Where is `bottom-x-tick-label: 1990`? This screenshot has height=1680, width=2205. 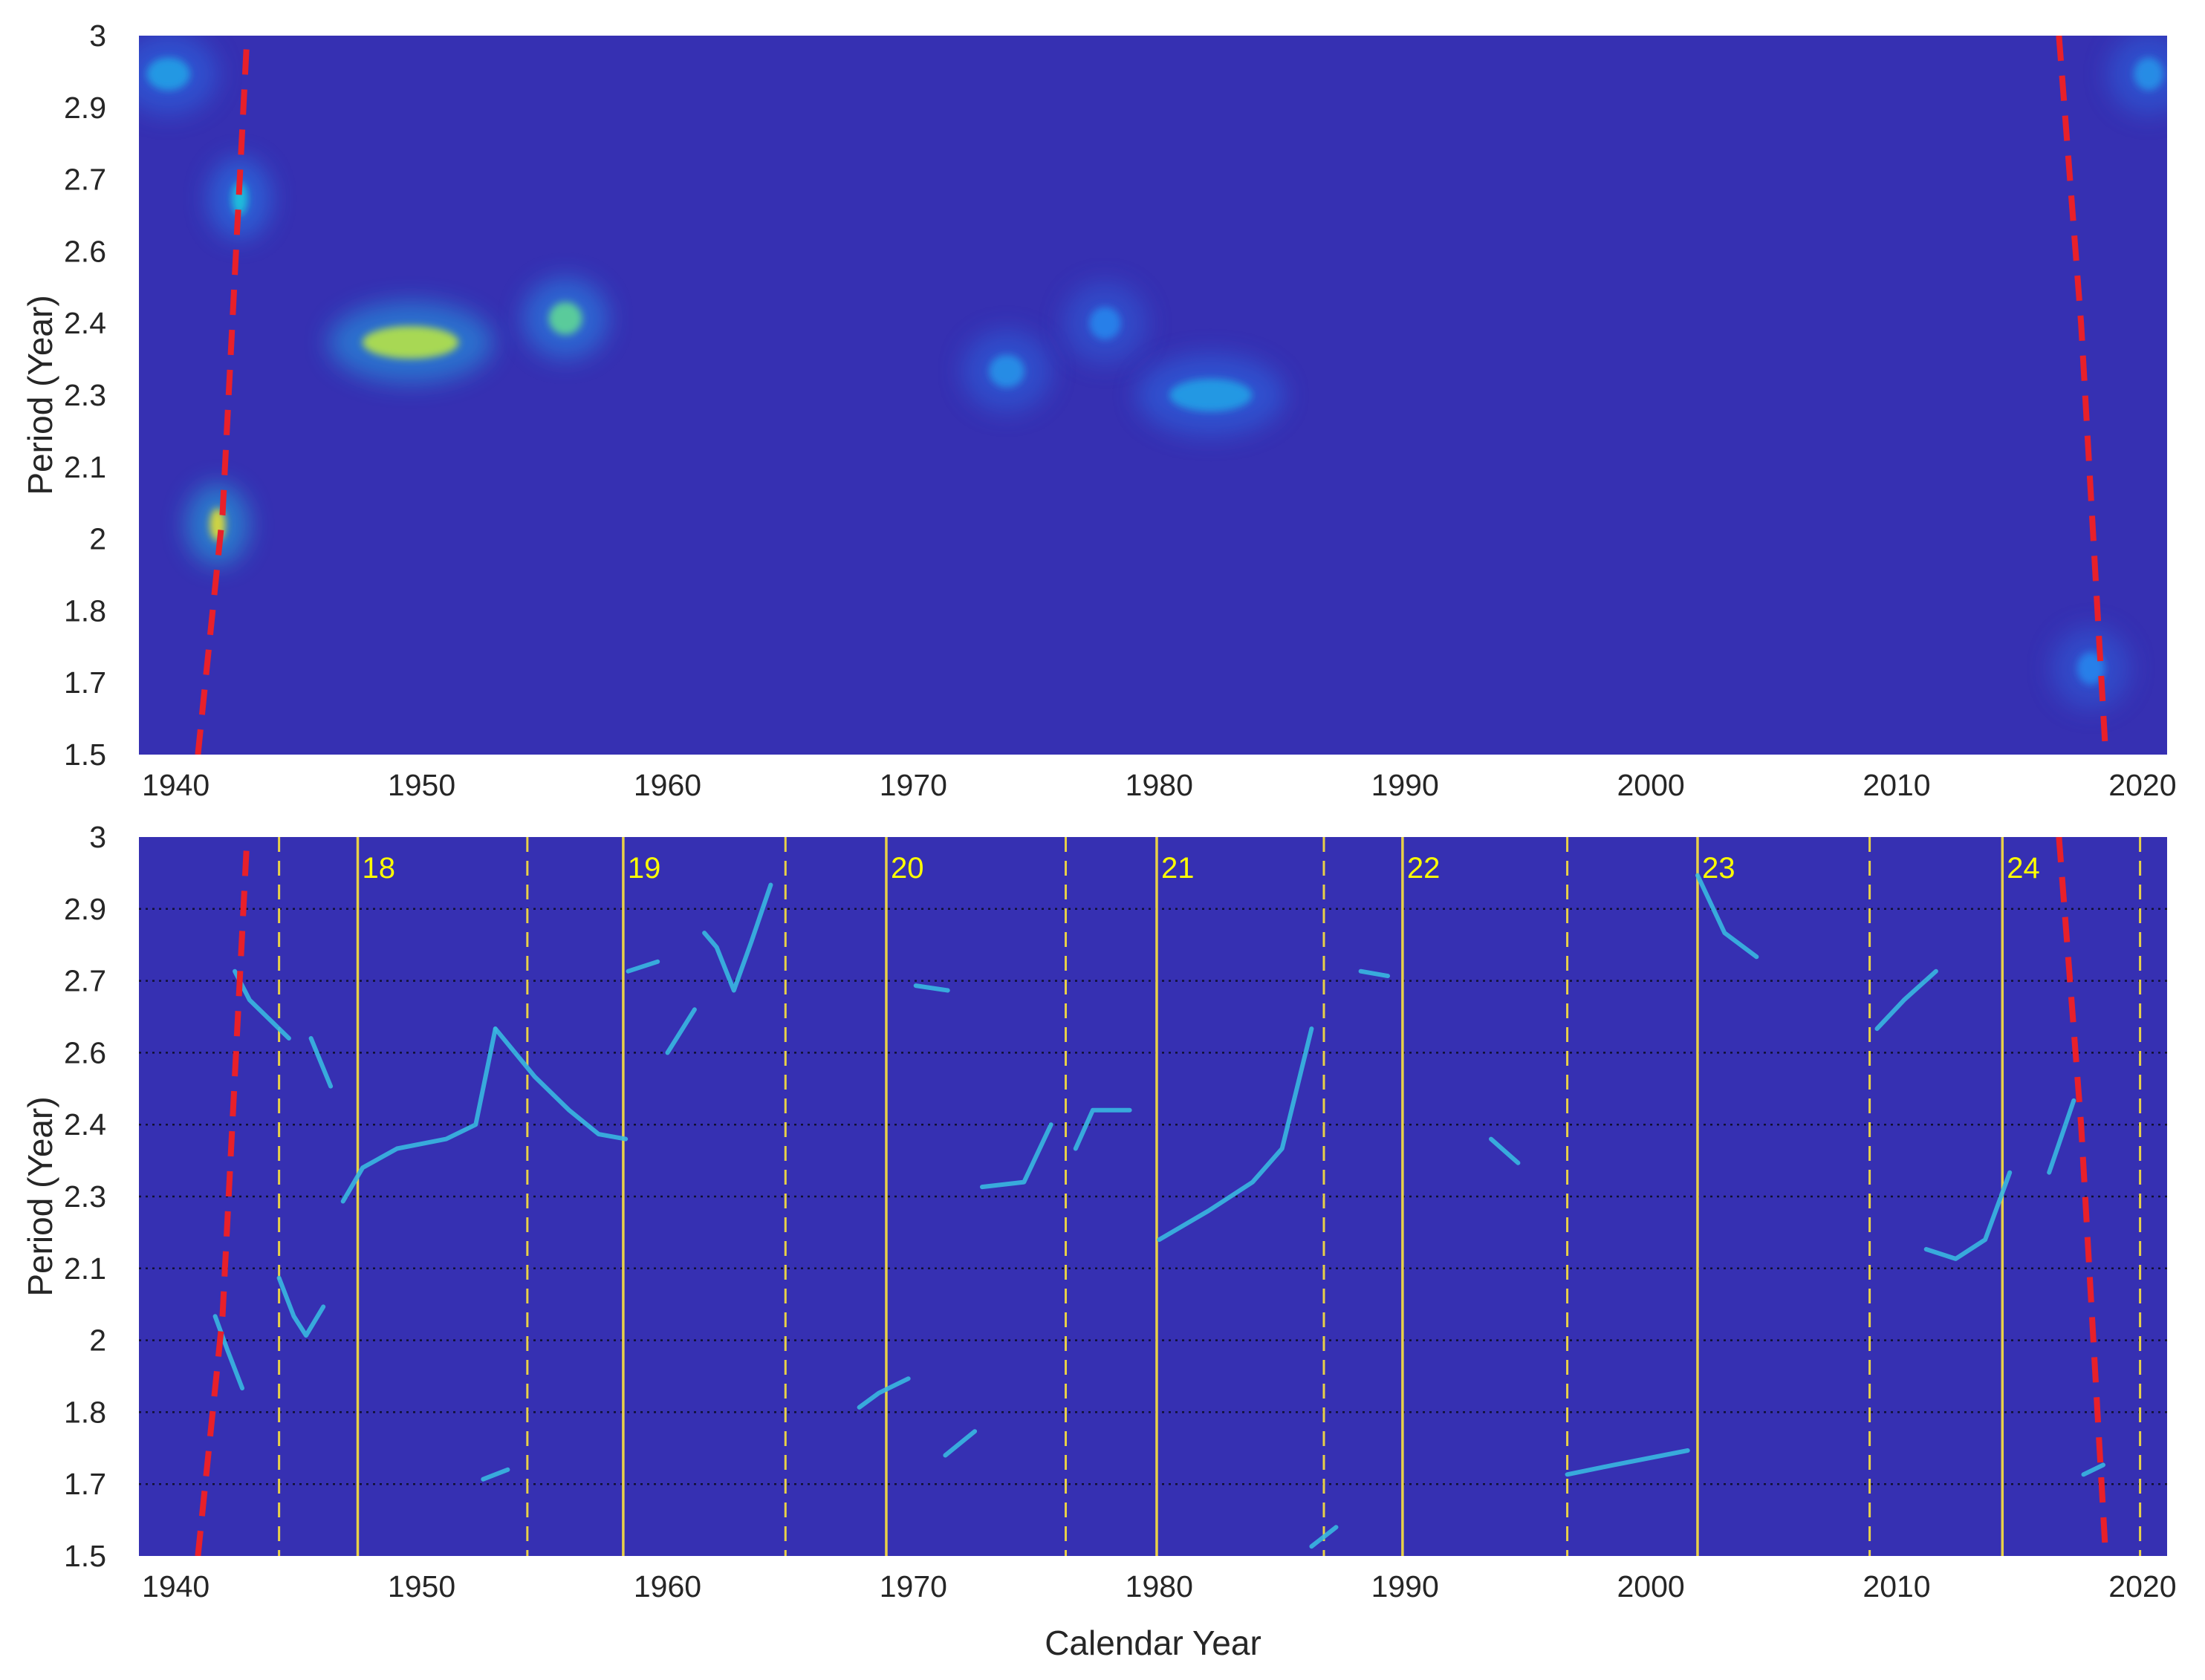 bottom-x-tick-label: 1990 is located at coordinates (1405, 1587).